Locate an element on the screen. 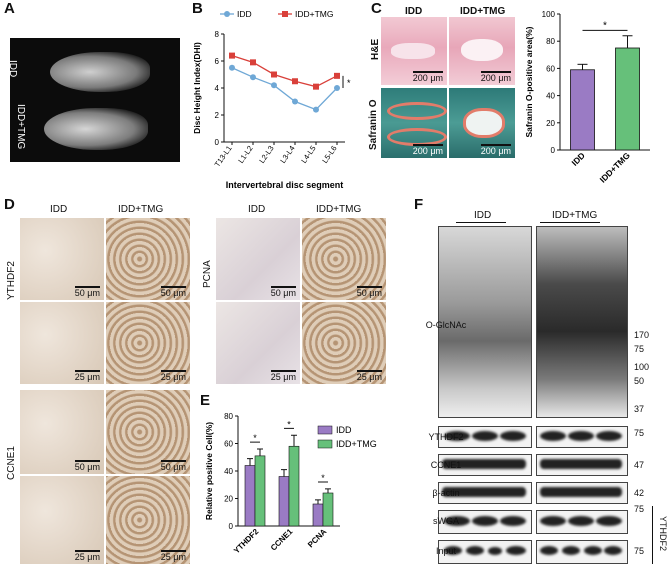  lane-line-idd-tmg is located at coordinates (570, 222).